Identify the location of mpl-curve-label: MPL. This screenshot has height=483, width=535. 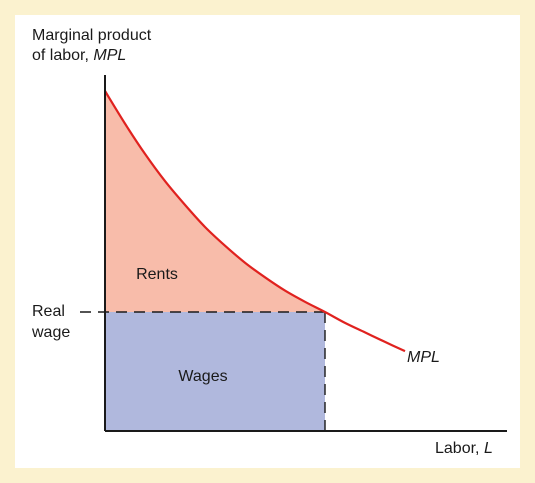
(423, 357).